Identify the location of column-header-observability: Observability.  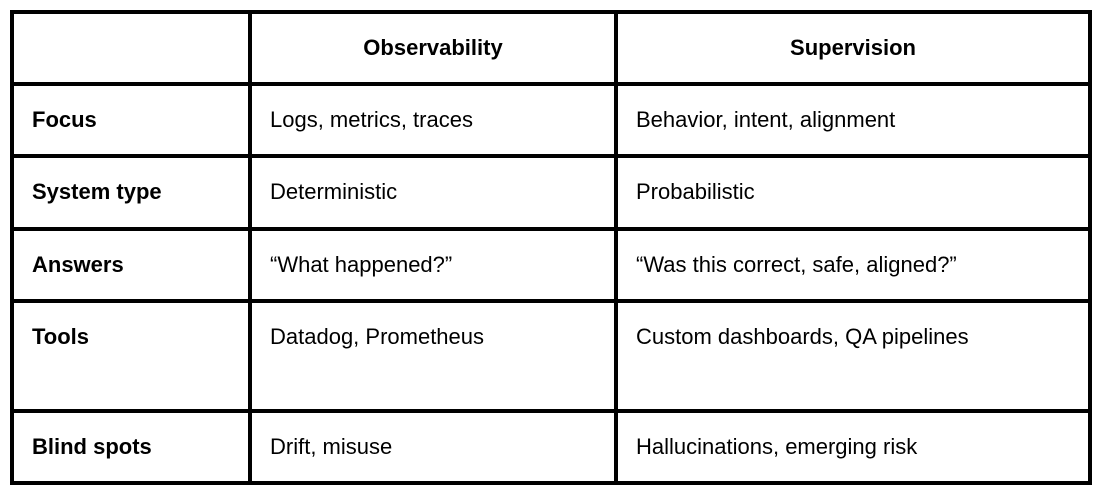
(433, 48).